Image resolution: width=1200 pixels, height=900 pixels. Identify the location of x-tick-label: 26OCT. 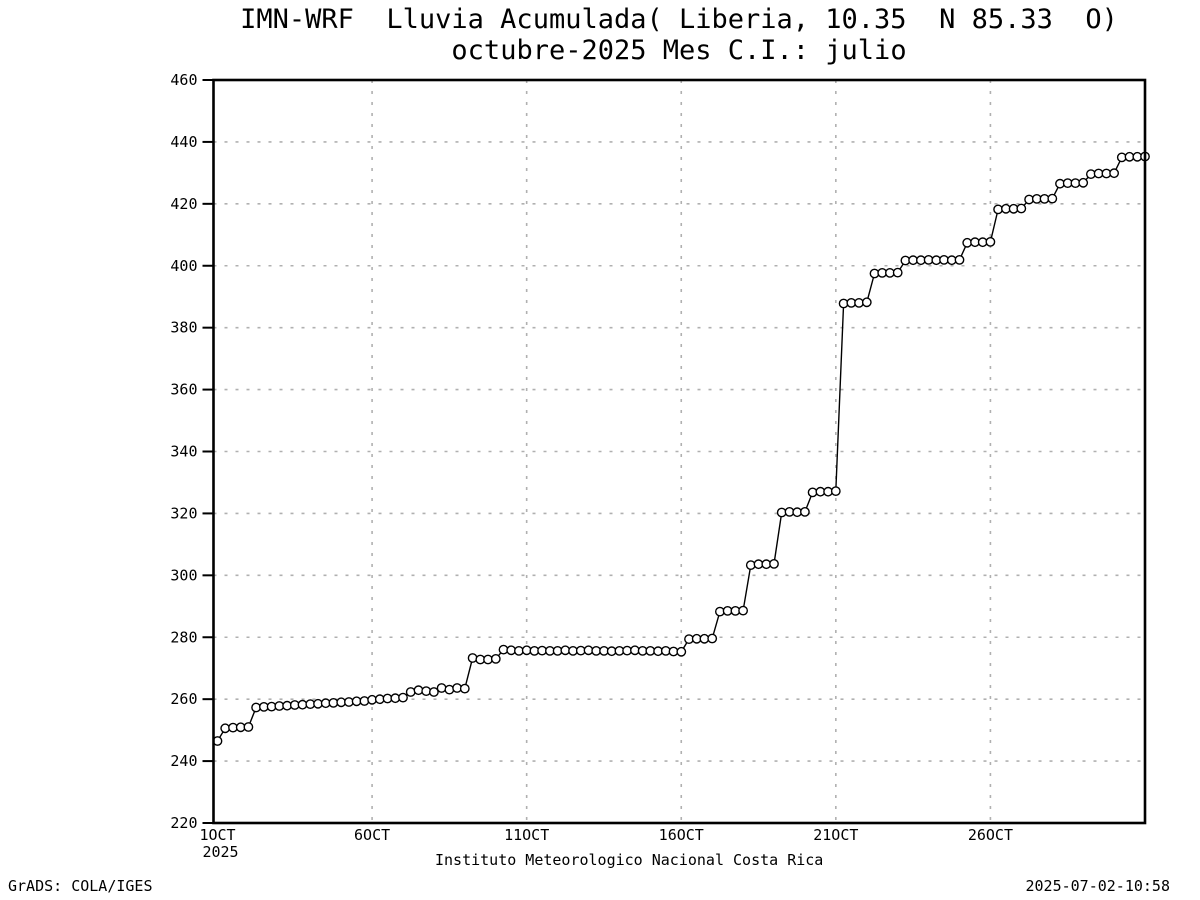
(990, 835).